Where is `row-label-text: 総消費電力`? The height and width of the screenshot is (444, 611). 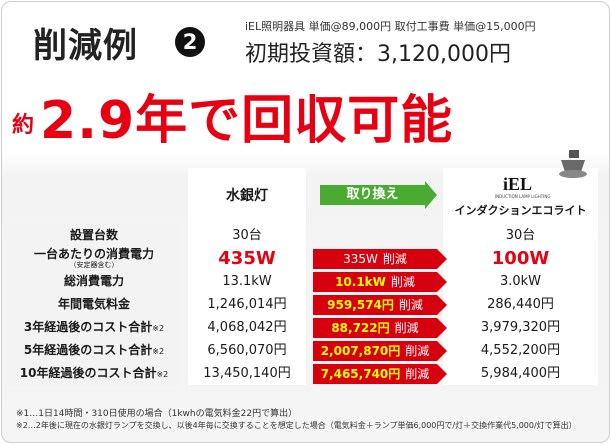
row-label-text: 総消費電力 is located at coordinates (93, 281).